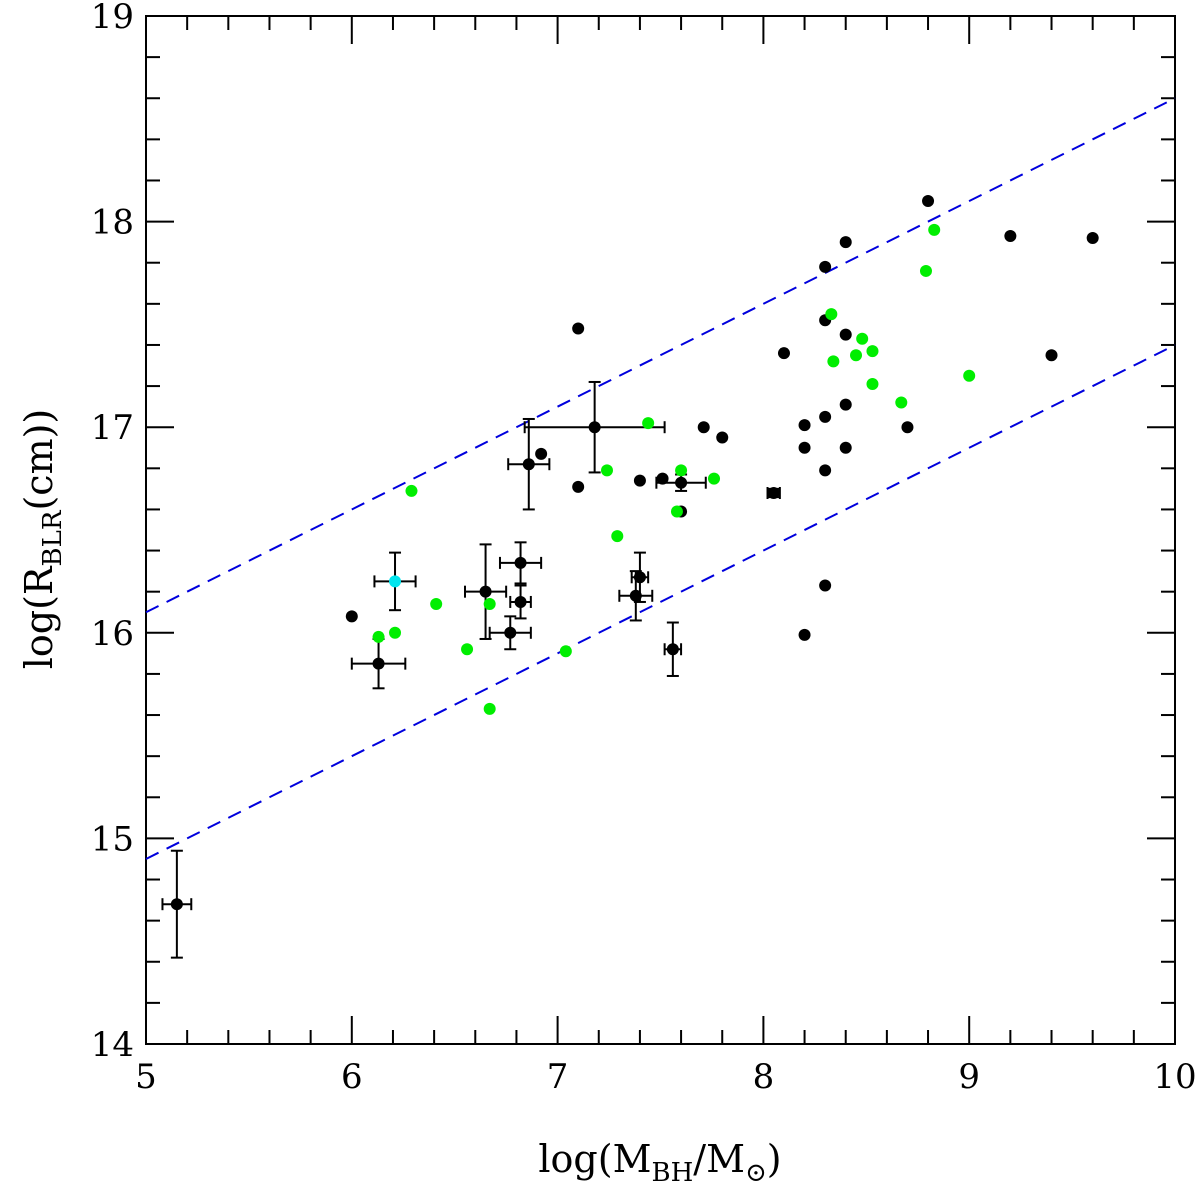 The height and width of the screenshot is (1192, 1200). I want to click on x-tick-label: 6, so click(352, 1077).